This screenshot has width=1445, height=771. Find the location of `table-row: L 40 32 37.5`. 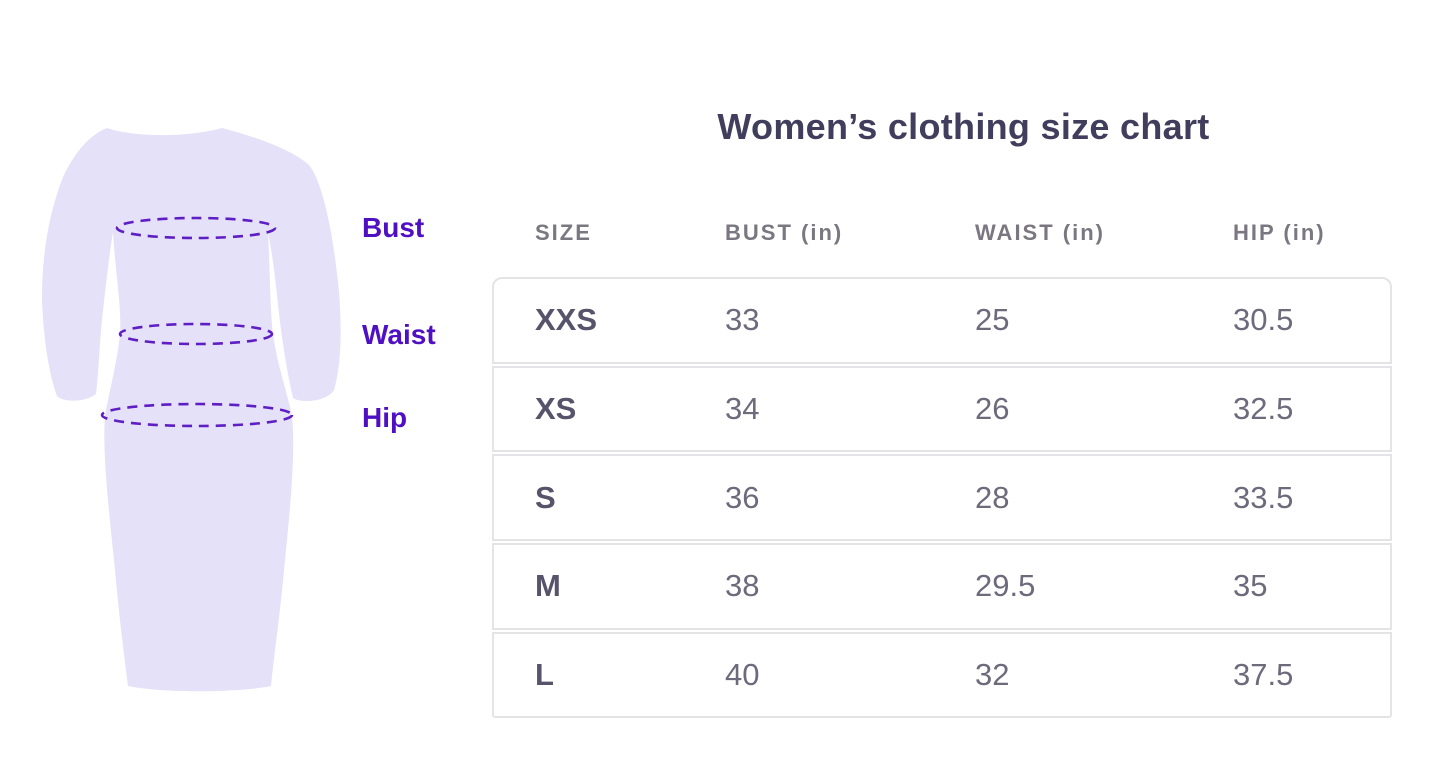

table-row: L 40 32 37.5 is located at coordinates (942, 675).